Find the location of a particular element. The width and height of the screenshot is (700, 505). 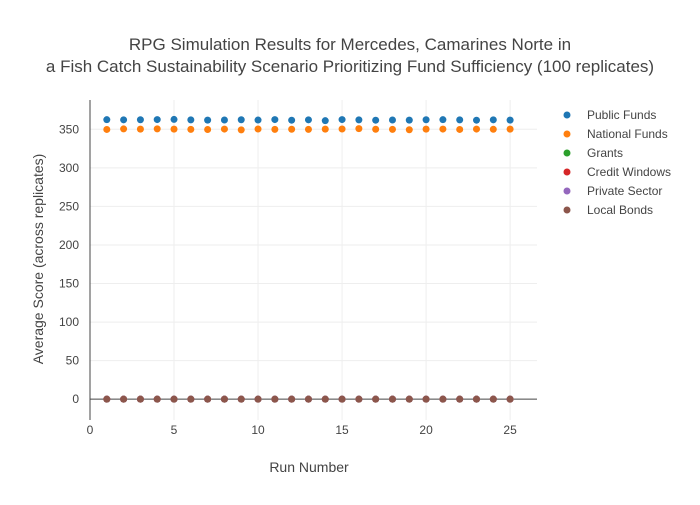

series-local-bonds is located at coordinates (308, 399).